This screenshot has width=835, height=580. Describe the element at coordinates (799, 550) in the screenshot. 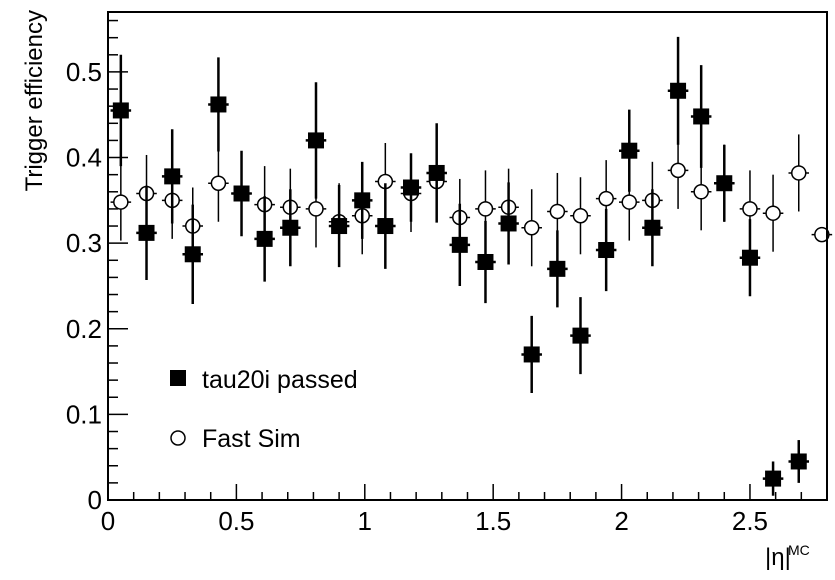

I see `x-axis-title-superscript: MC` at that location.